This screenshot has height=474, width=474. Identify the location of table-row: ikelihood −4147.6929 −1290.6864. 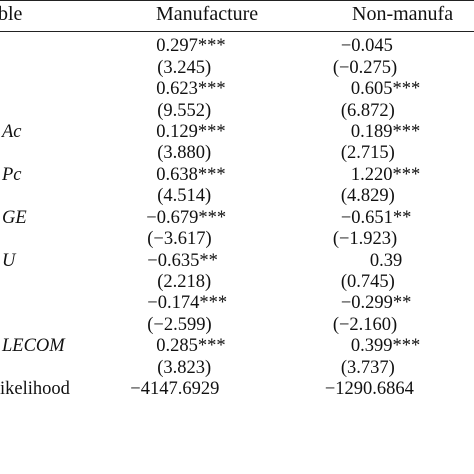
(237, 389).